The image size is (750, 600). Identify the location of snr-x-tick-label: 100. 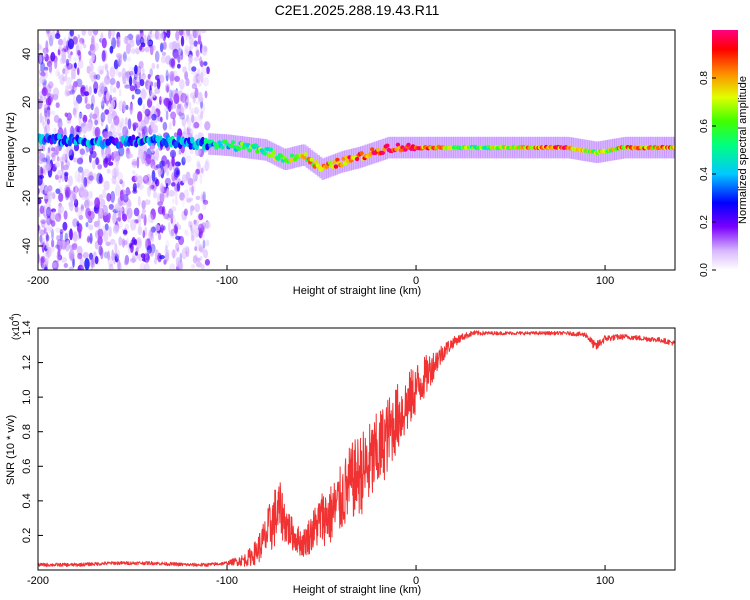
(605, 581).